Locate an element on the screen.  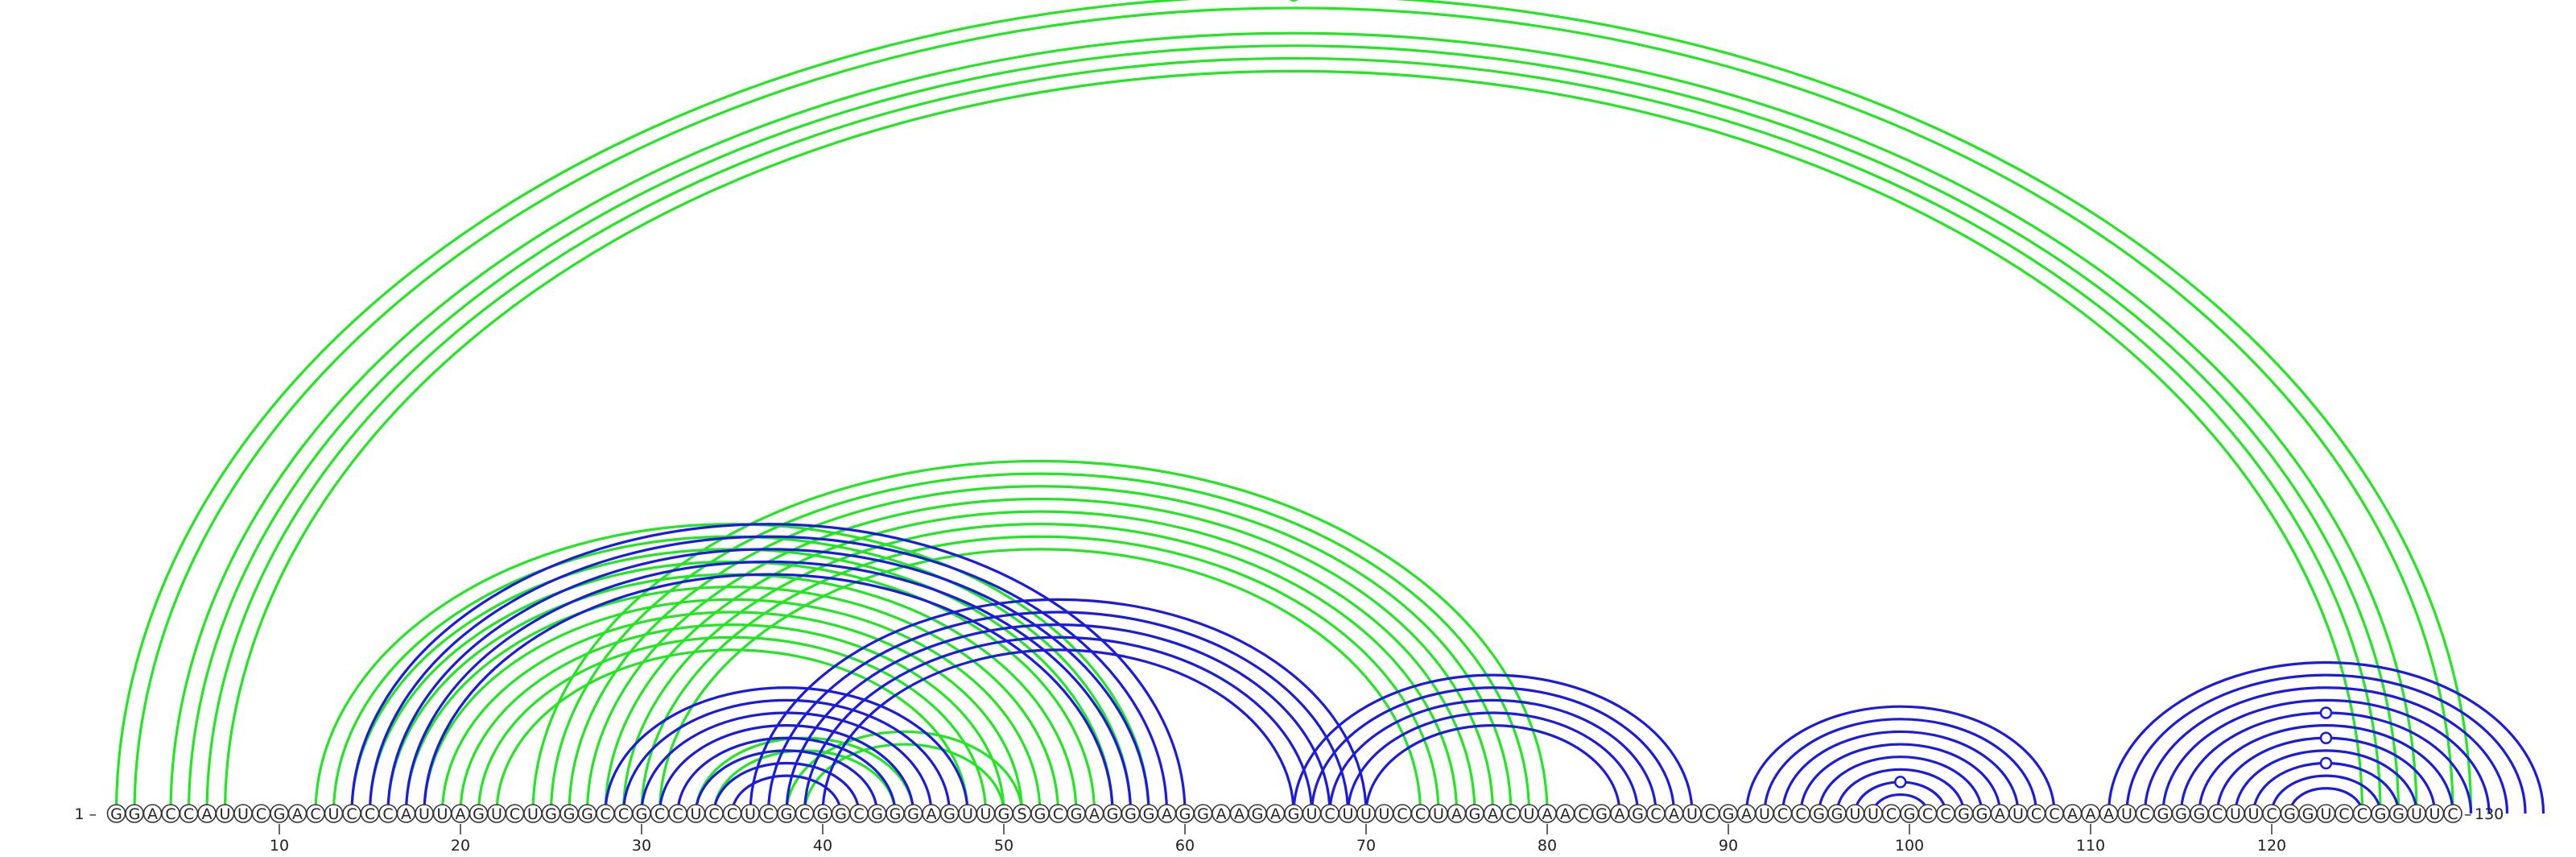
nucleotide-69: U is located at coordinates (1348, 813).